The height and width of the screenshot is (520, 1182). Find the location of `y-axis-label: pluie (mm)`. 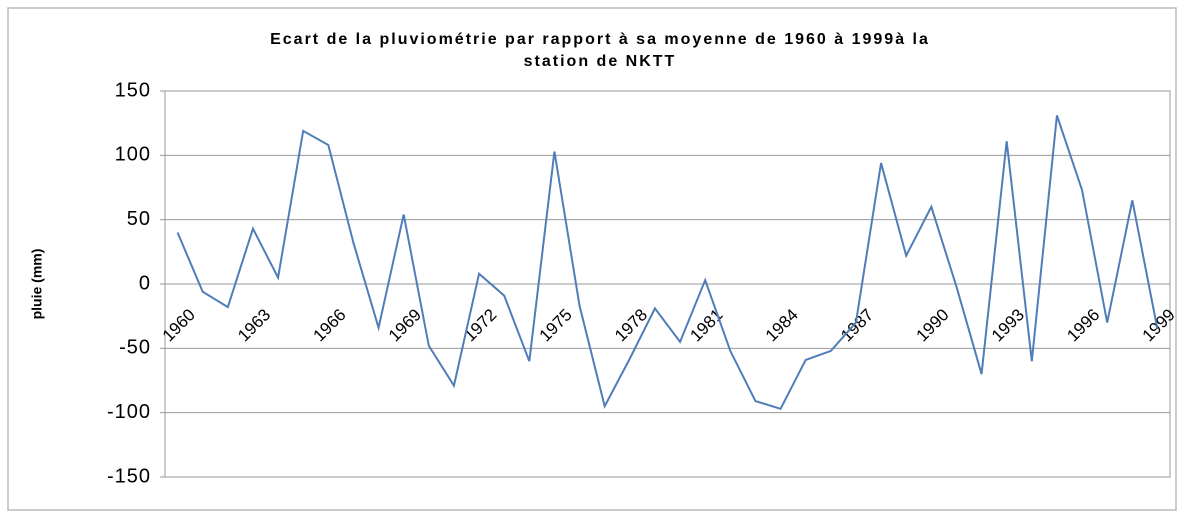

y-axis-label: pluie (mm) is located at coordinates (37, 284).